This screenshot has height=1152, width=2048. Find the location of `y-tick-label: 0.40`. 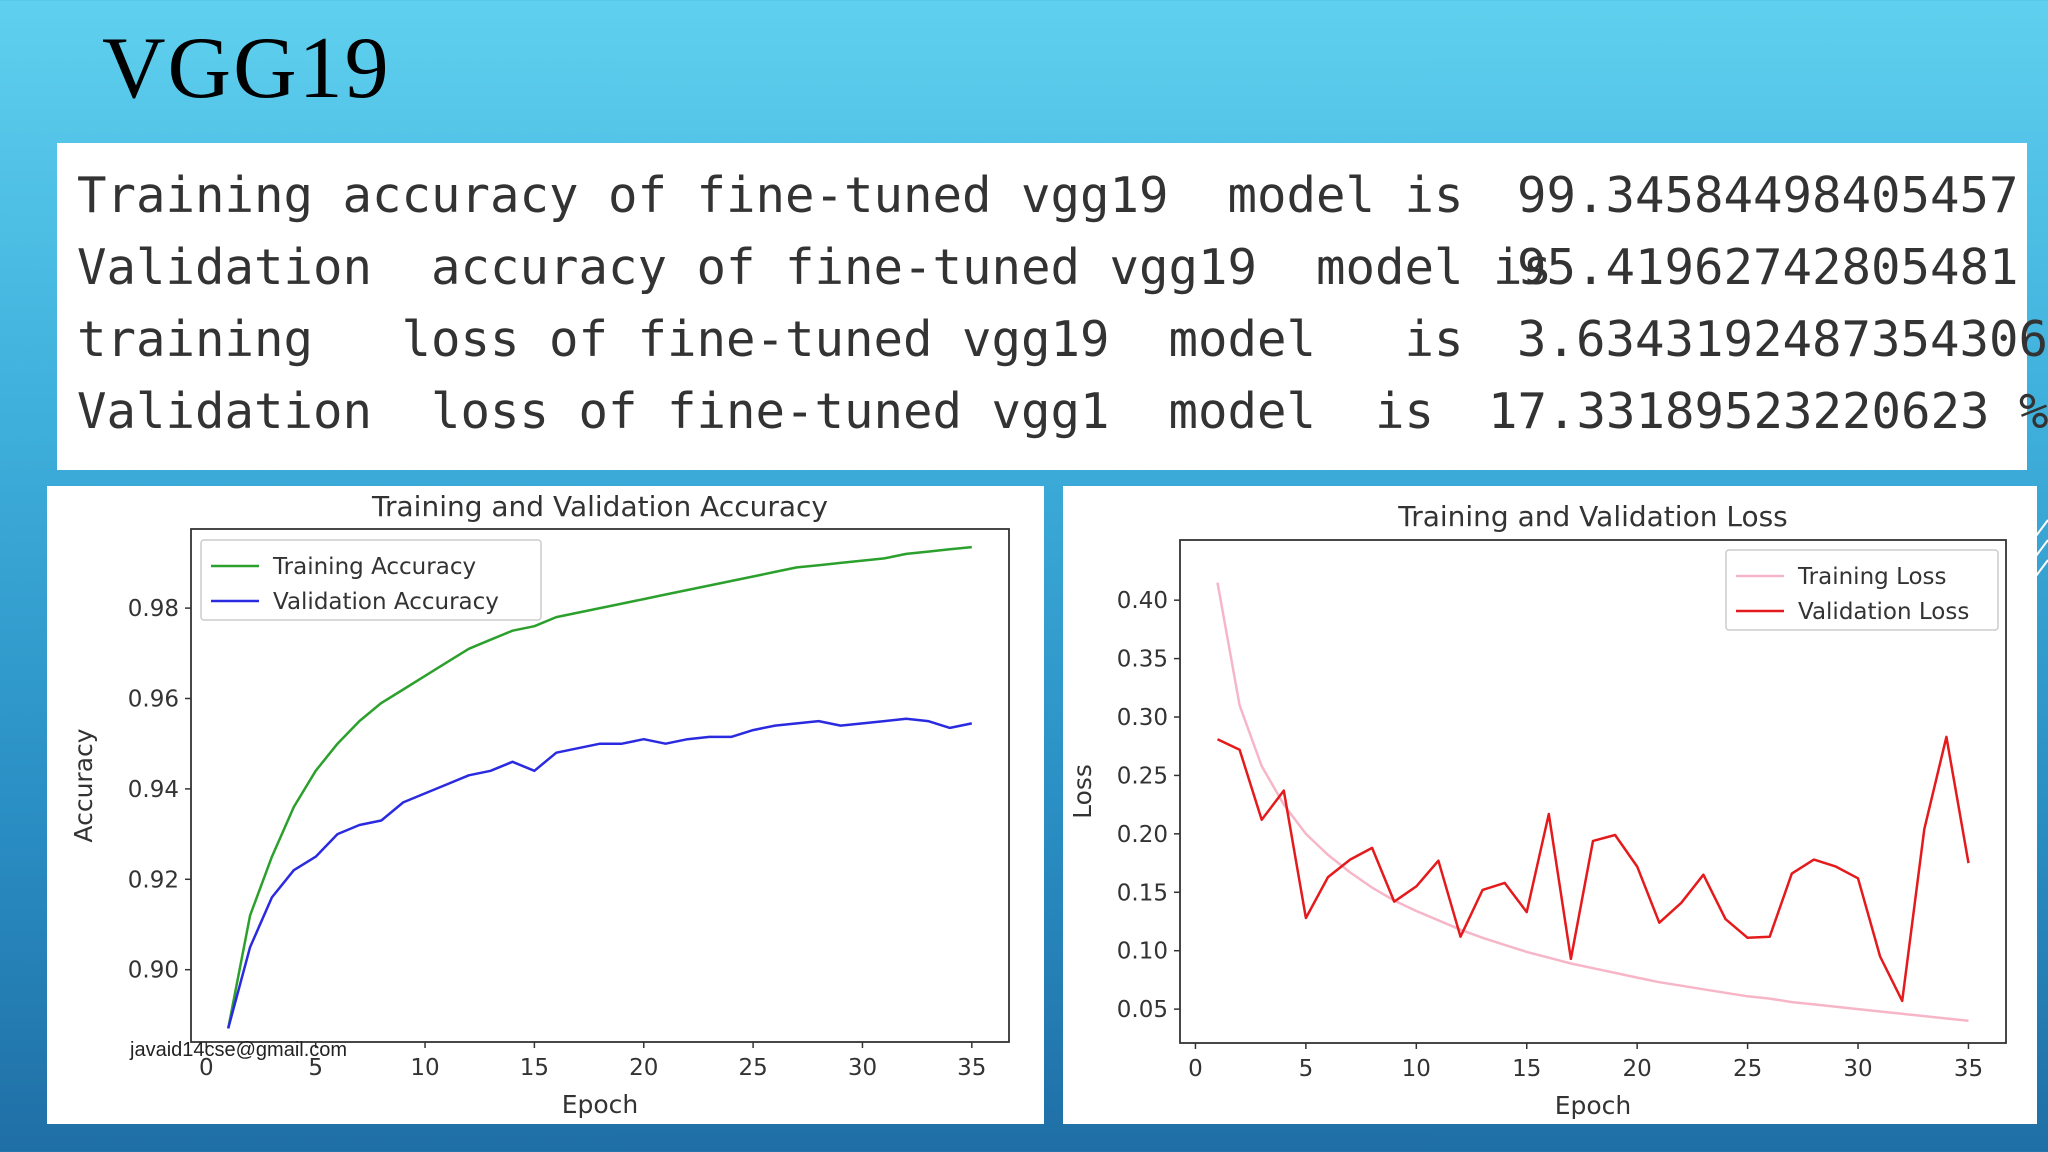

y-tick-label: 0.40 is located at coordinates (1142, 601).